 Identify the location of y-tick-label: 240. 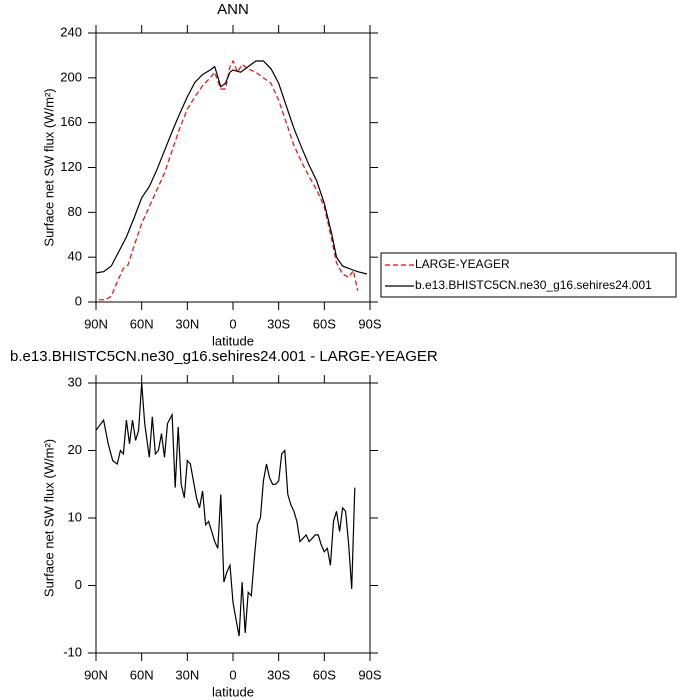
(71, 31).